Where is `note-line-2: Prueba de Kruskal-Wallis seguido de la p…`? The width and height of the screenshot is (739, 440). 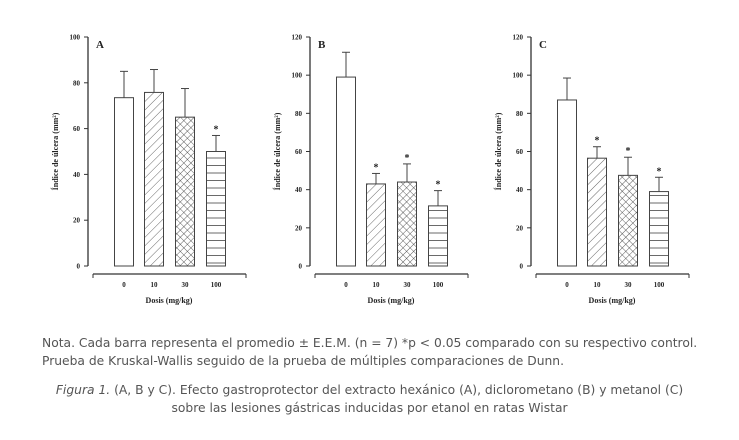 note-line-2: Prueba de Kruskal-Wallis seguido de la p… is located at coordinates (303, 361).